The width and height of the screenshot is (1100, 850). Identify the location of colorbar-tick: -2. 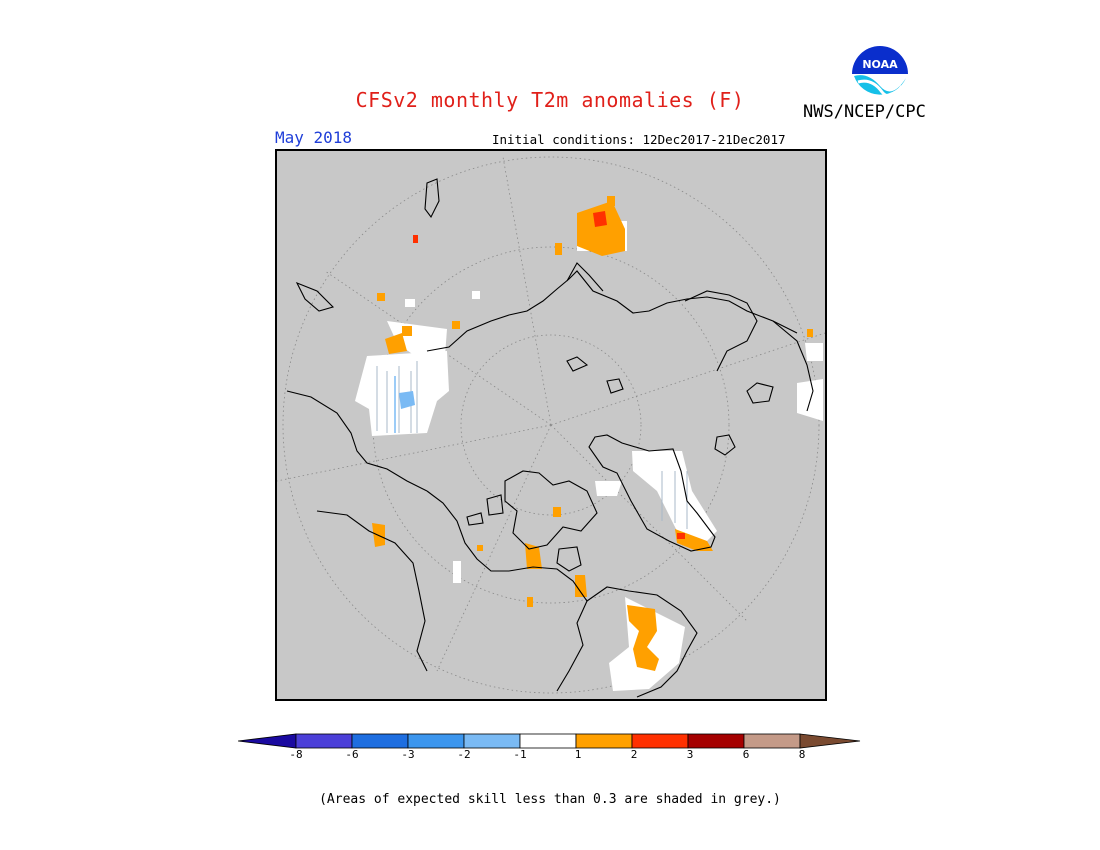
(464, 754).